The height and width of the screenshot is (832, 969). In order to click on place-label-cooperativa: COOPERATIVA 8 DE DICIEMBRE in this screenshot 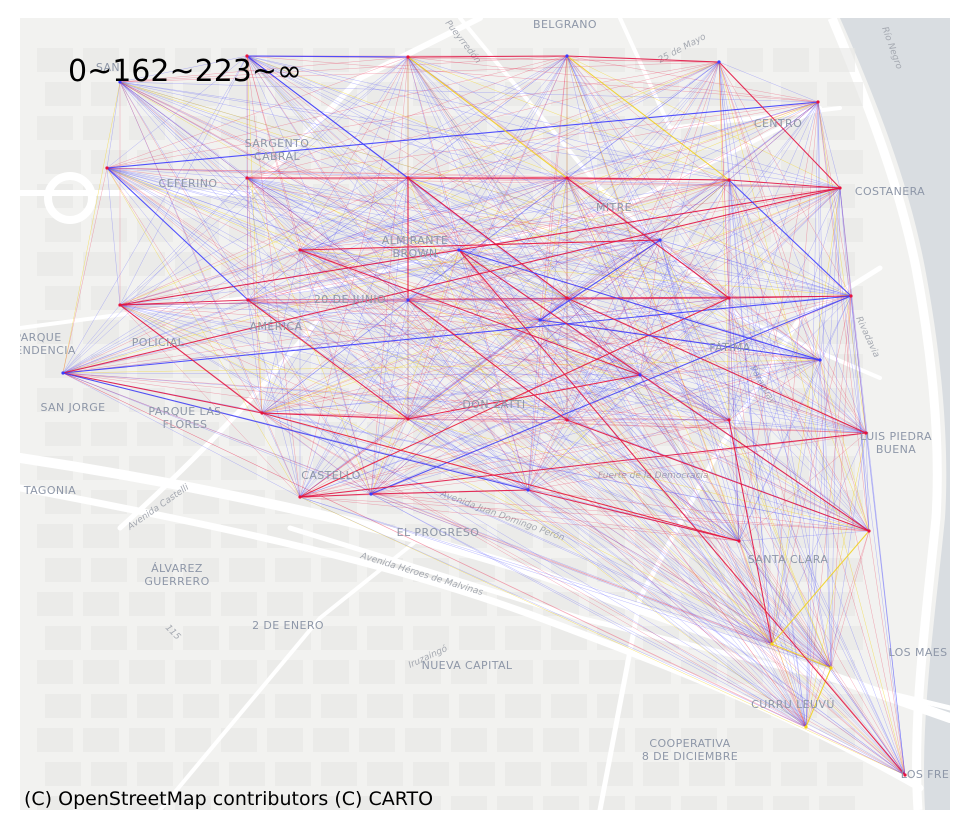, I will do `click(690, 750)`.